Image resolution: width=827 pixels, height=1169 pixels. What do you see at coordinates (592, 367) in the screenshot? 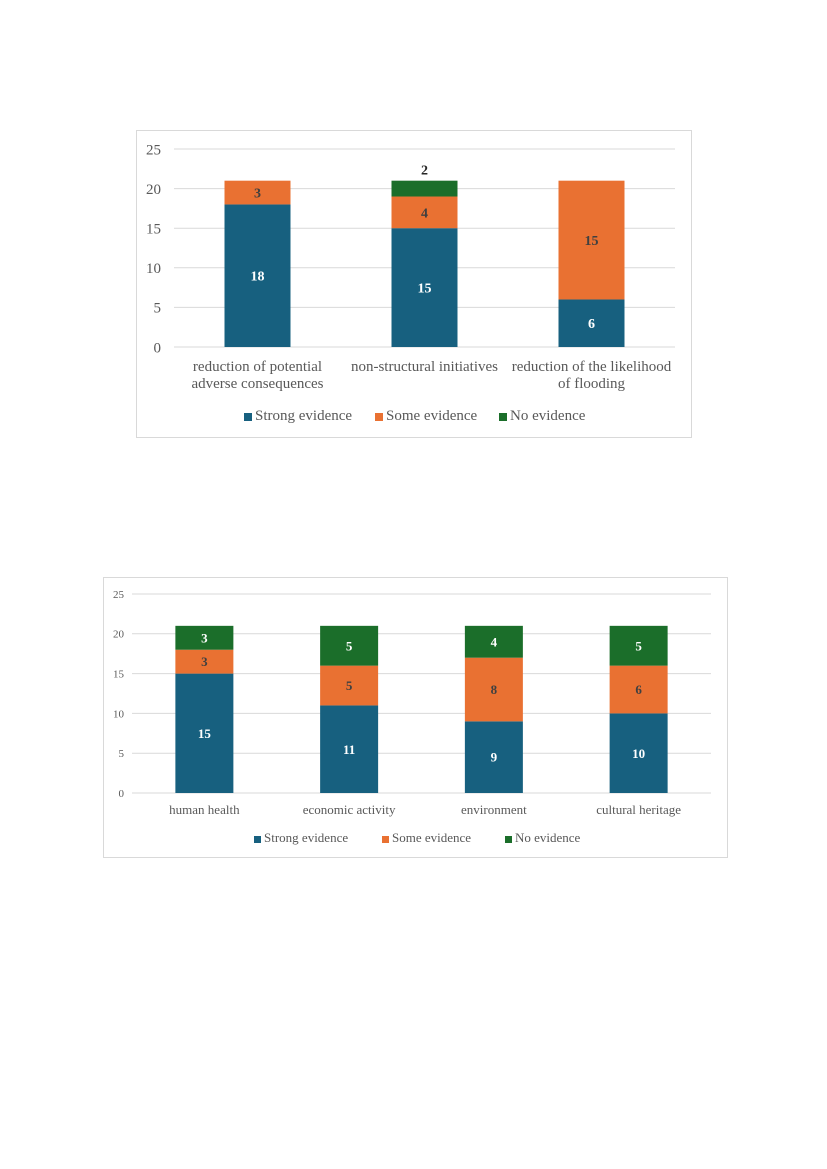
I see `category-label: reduction of the likelihood` at bounding box center [592, 367].